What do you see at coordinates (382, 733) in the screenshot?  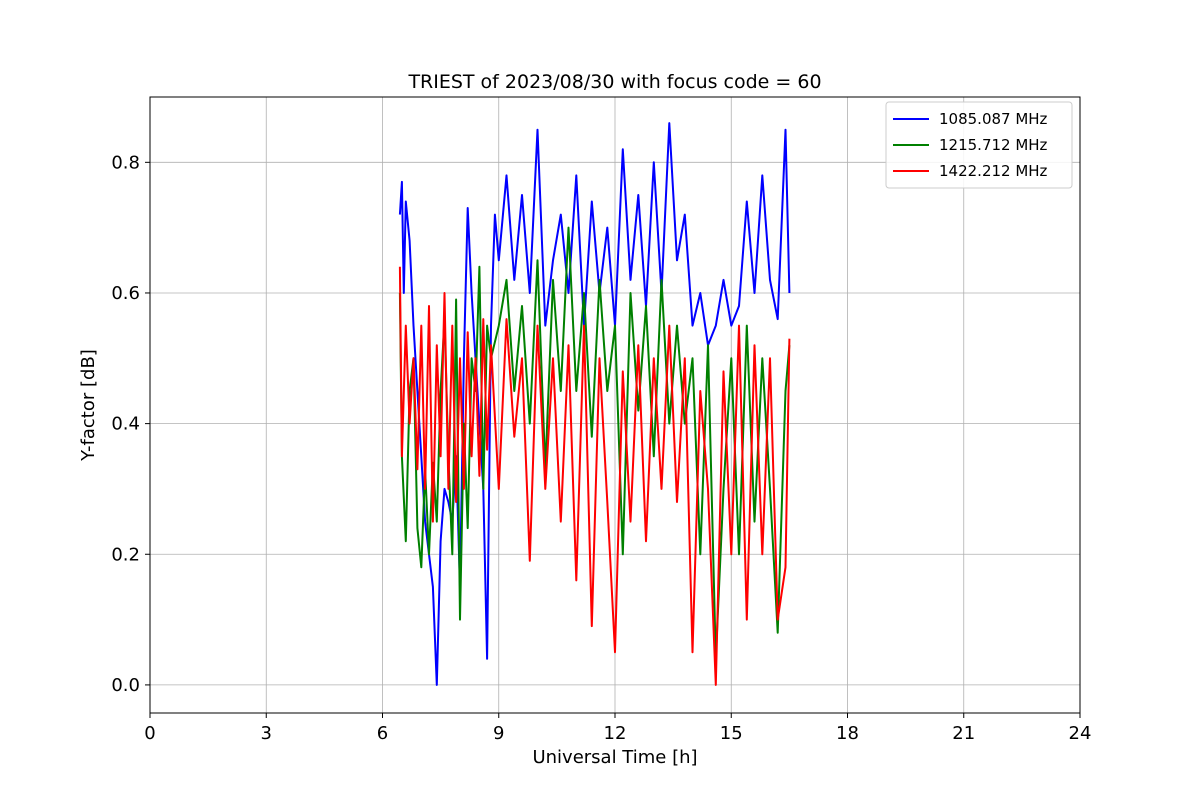 I see `x-tick-label: 6` at bounding box center [382, 733].